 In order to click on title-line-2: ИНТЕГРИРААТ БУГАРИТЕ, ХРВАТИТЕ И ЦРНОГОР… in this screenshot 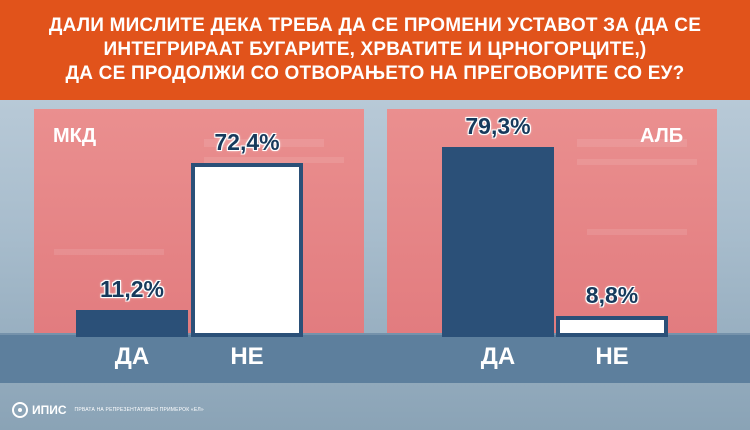, I will do `click(375, 49)`.